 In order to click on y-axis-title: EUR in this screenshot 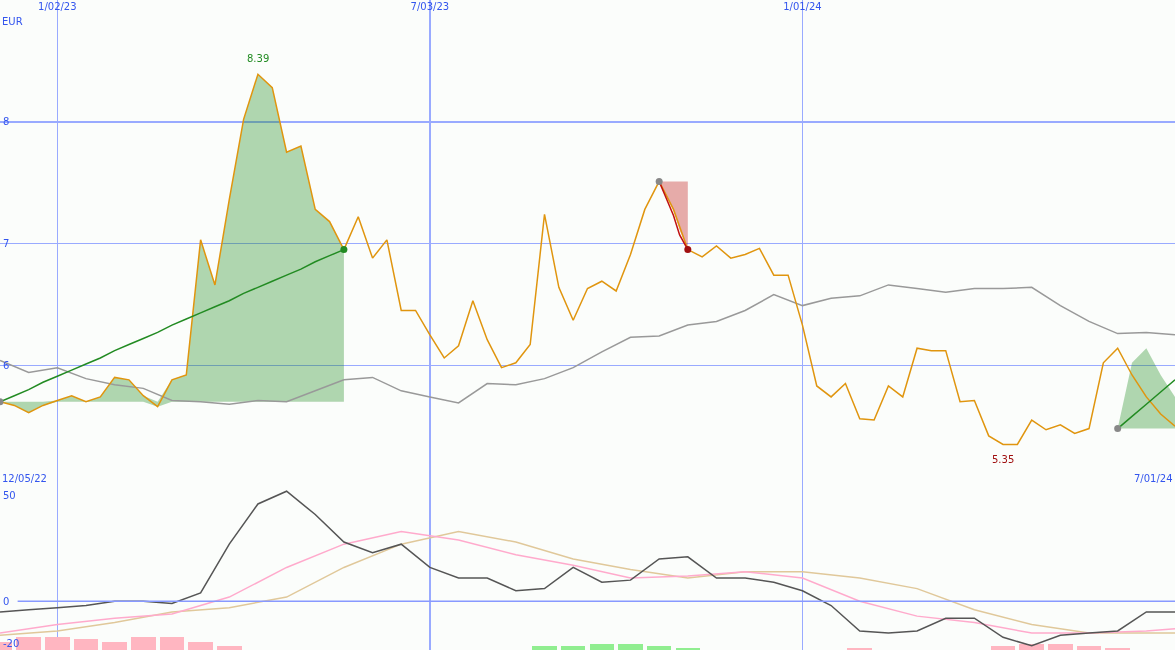, I will do `click(12, 21)`.